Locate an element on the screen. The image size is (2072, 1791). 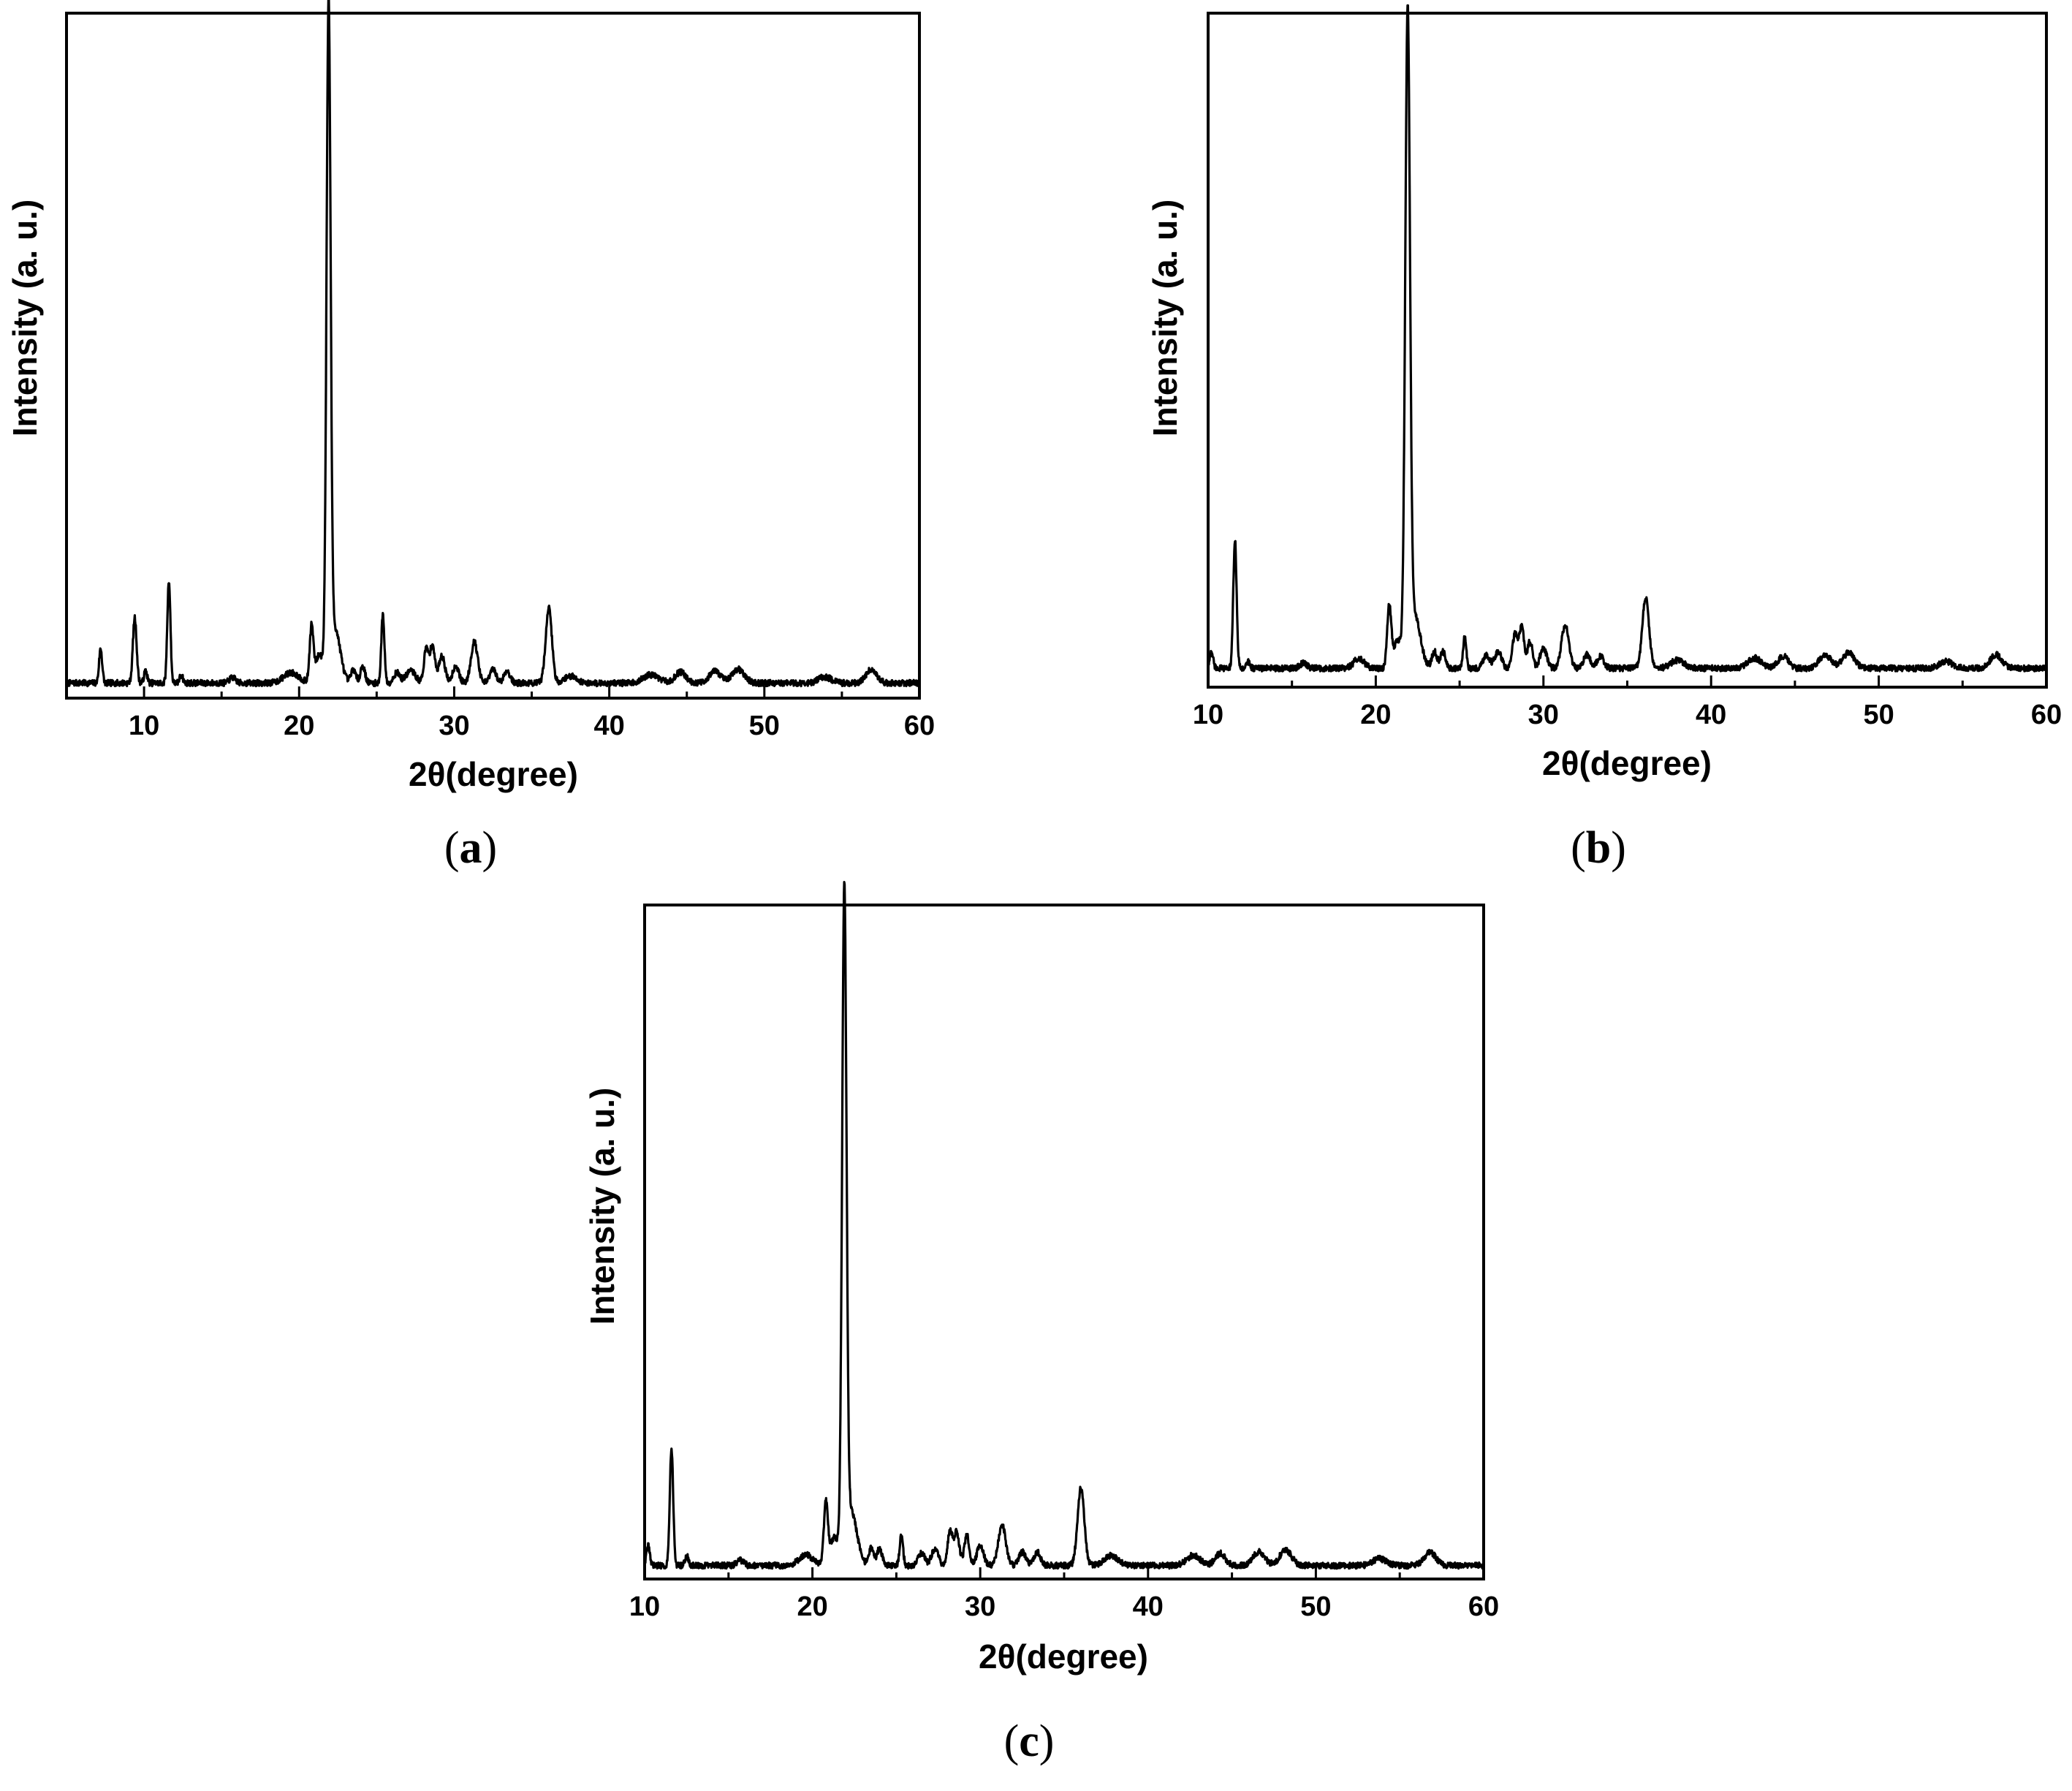
panel-letter: a is located at coordinates (471, 848).